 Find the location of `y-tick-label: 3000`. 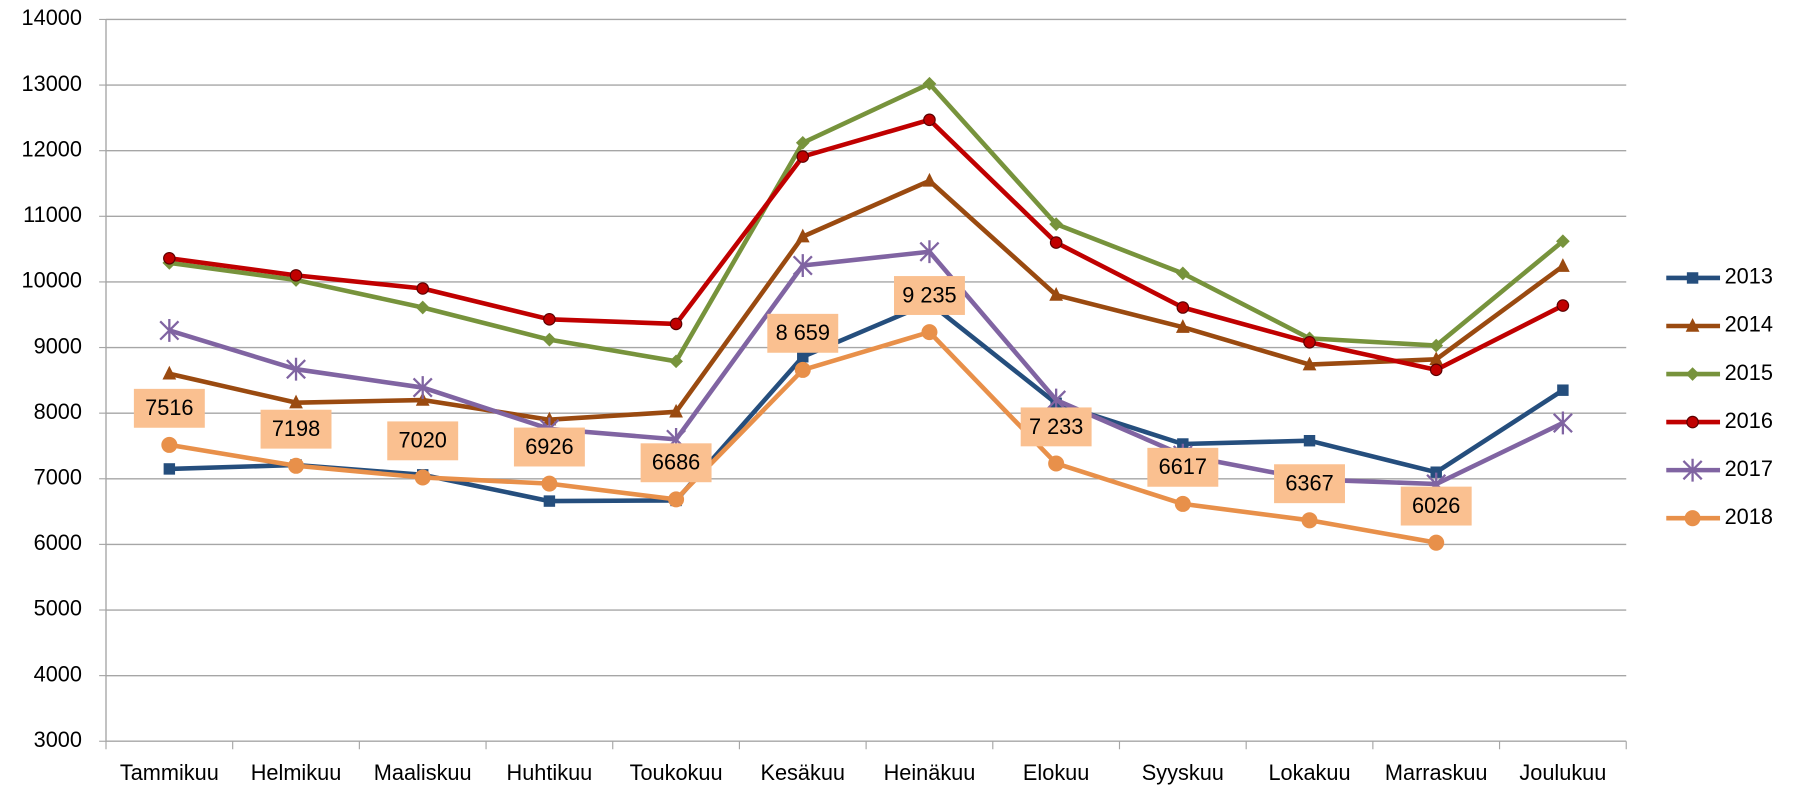

y-tick-label: 3000 is located at coordinates (58, 739).